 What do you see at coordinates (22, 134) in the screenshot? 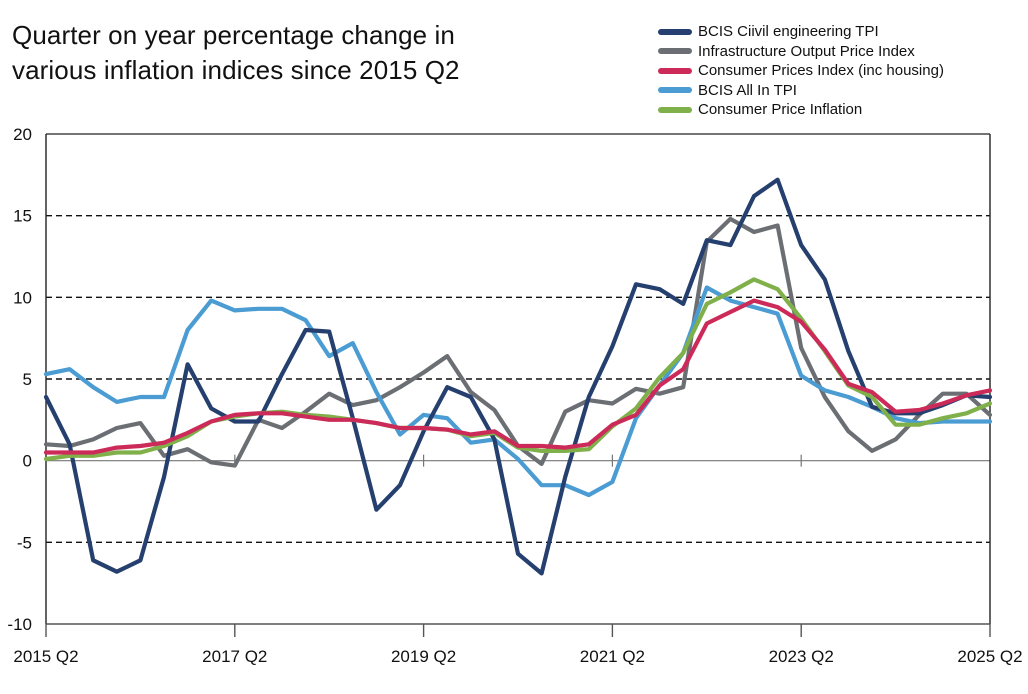
I see `y-tick-label: 20` at bounding box center [22, 134].